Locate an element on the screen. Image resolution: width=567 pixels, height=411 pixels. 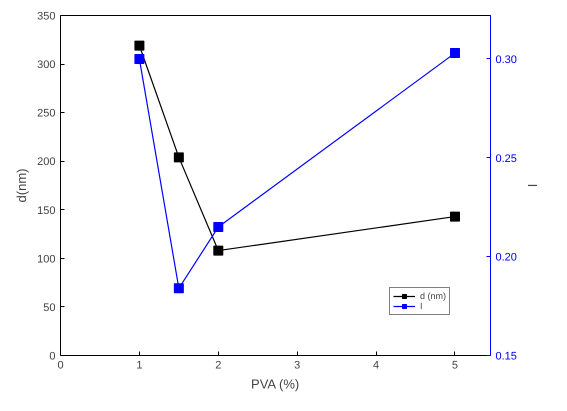
y2-axis-title: I is located at coordinates (532, 186).